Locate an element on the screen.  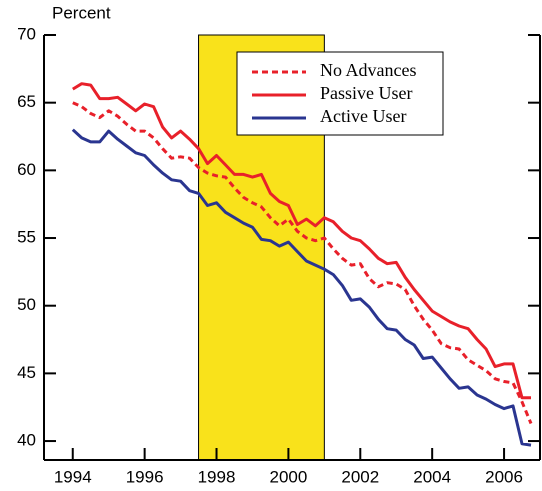
y-axis-label: Percent is located at coordinates (81, 12).